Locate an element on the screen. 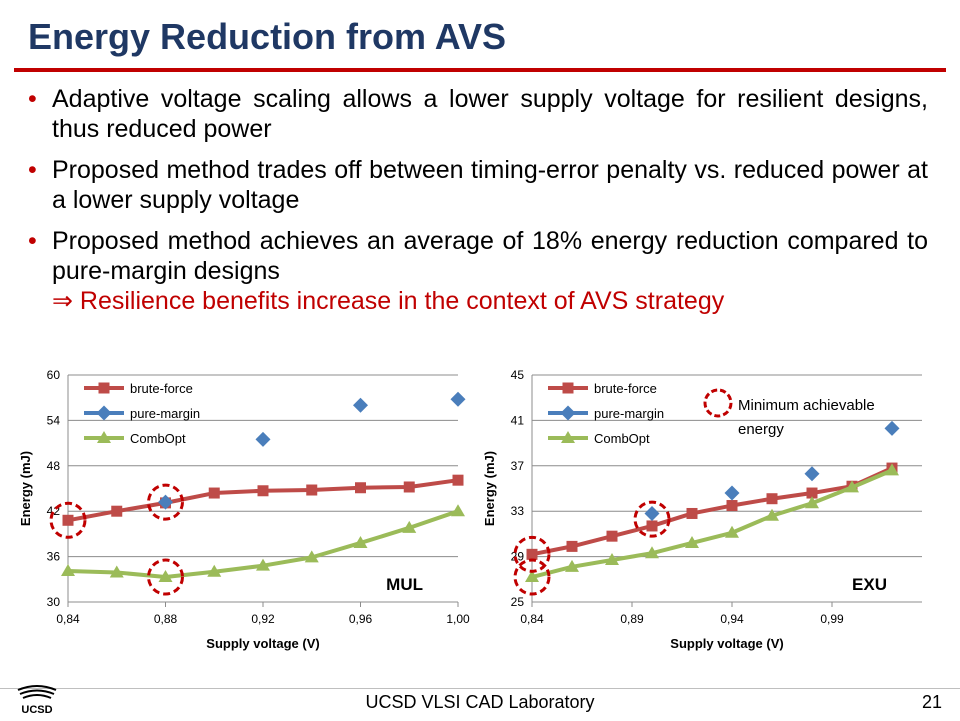  footer-lab-name: UCSD VLSI CAD Laboratory is located at coordinates (480, 702).